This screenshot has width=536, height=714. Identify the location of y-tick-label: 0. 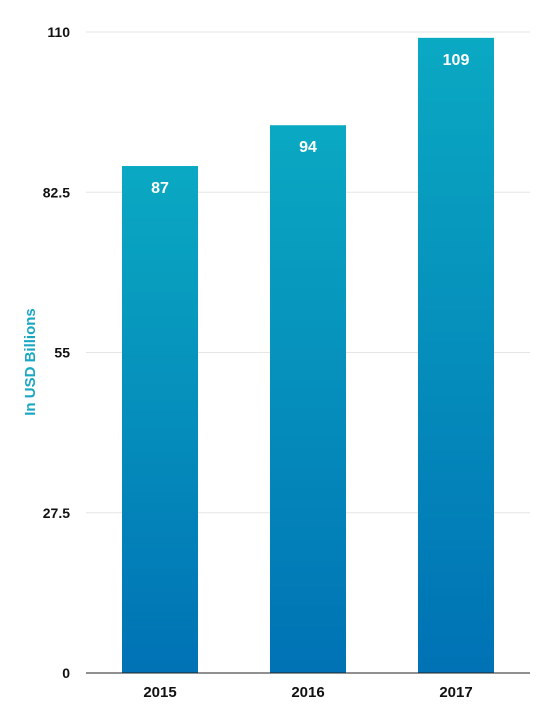
(66, 673).